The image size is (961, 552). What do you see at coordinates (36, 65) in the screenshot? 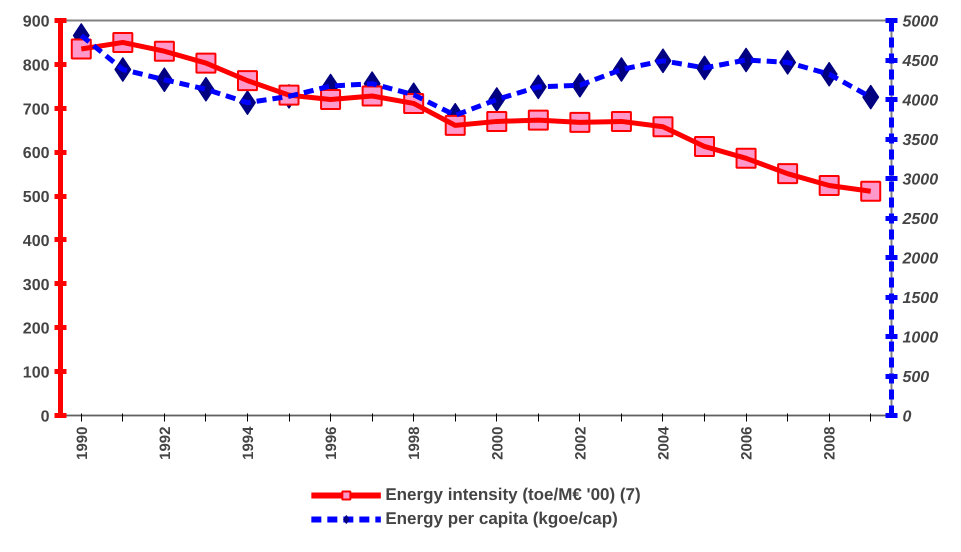
I see `y-tick-label: 800` at bounding box center [36, 65].